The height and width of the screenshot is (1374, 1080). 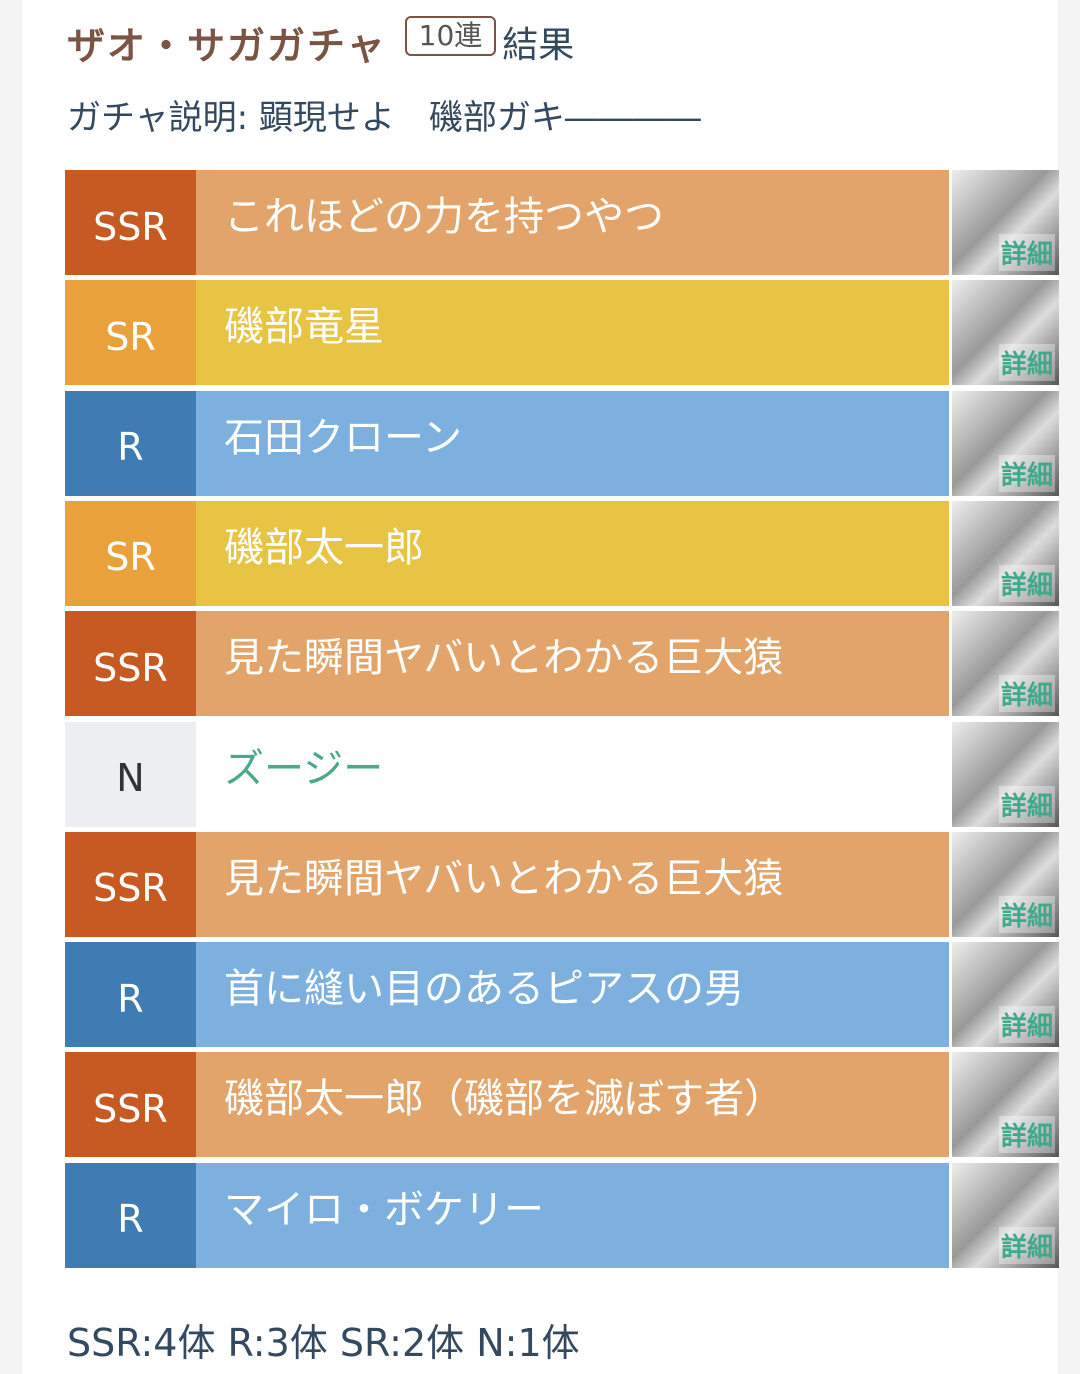 I want to click on character-name: 磯部太一郎, so click(x=572, y=553).